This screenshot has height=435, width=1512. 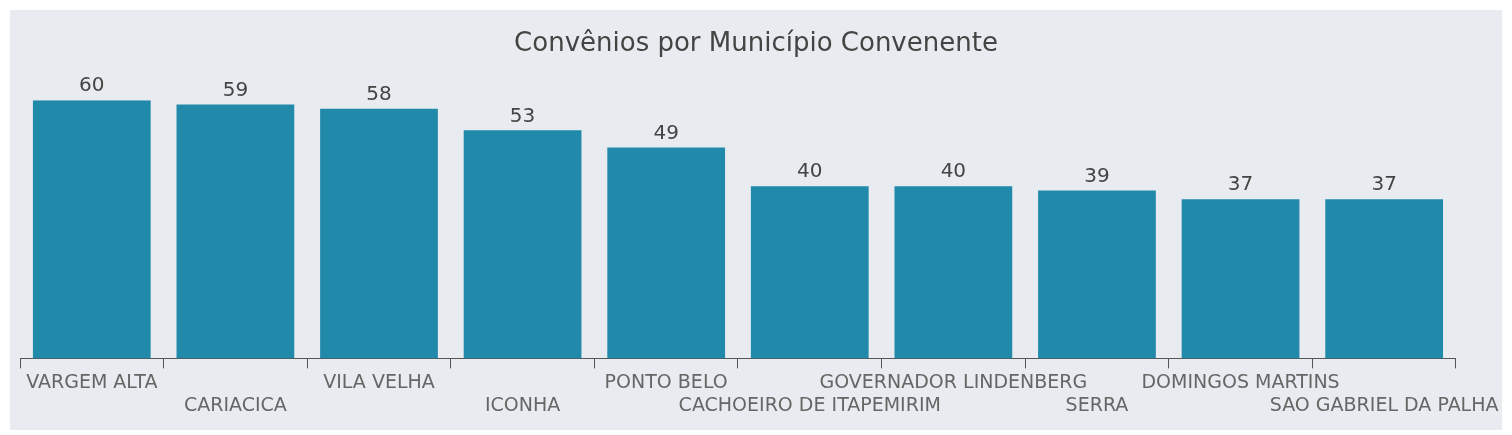 What do you see at coordinates (379, 93) in the screenshot?
I see `data-label: 58` at bounding box center [379, 93].